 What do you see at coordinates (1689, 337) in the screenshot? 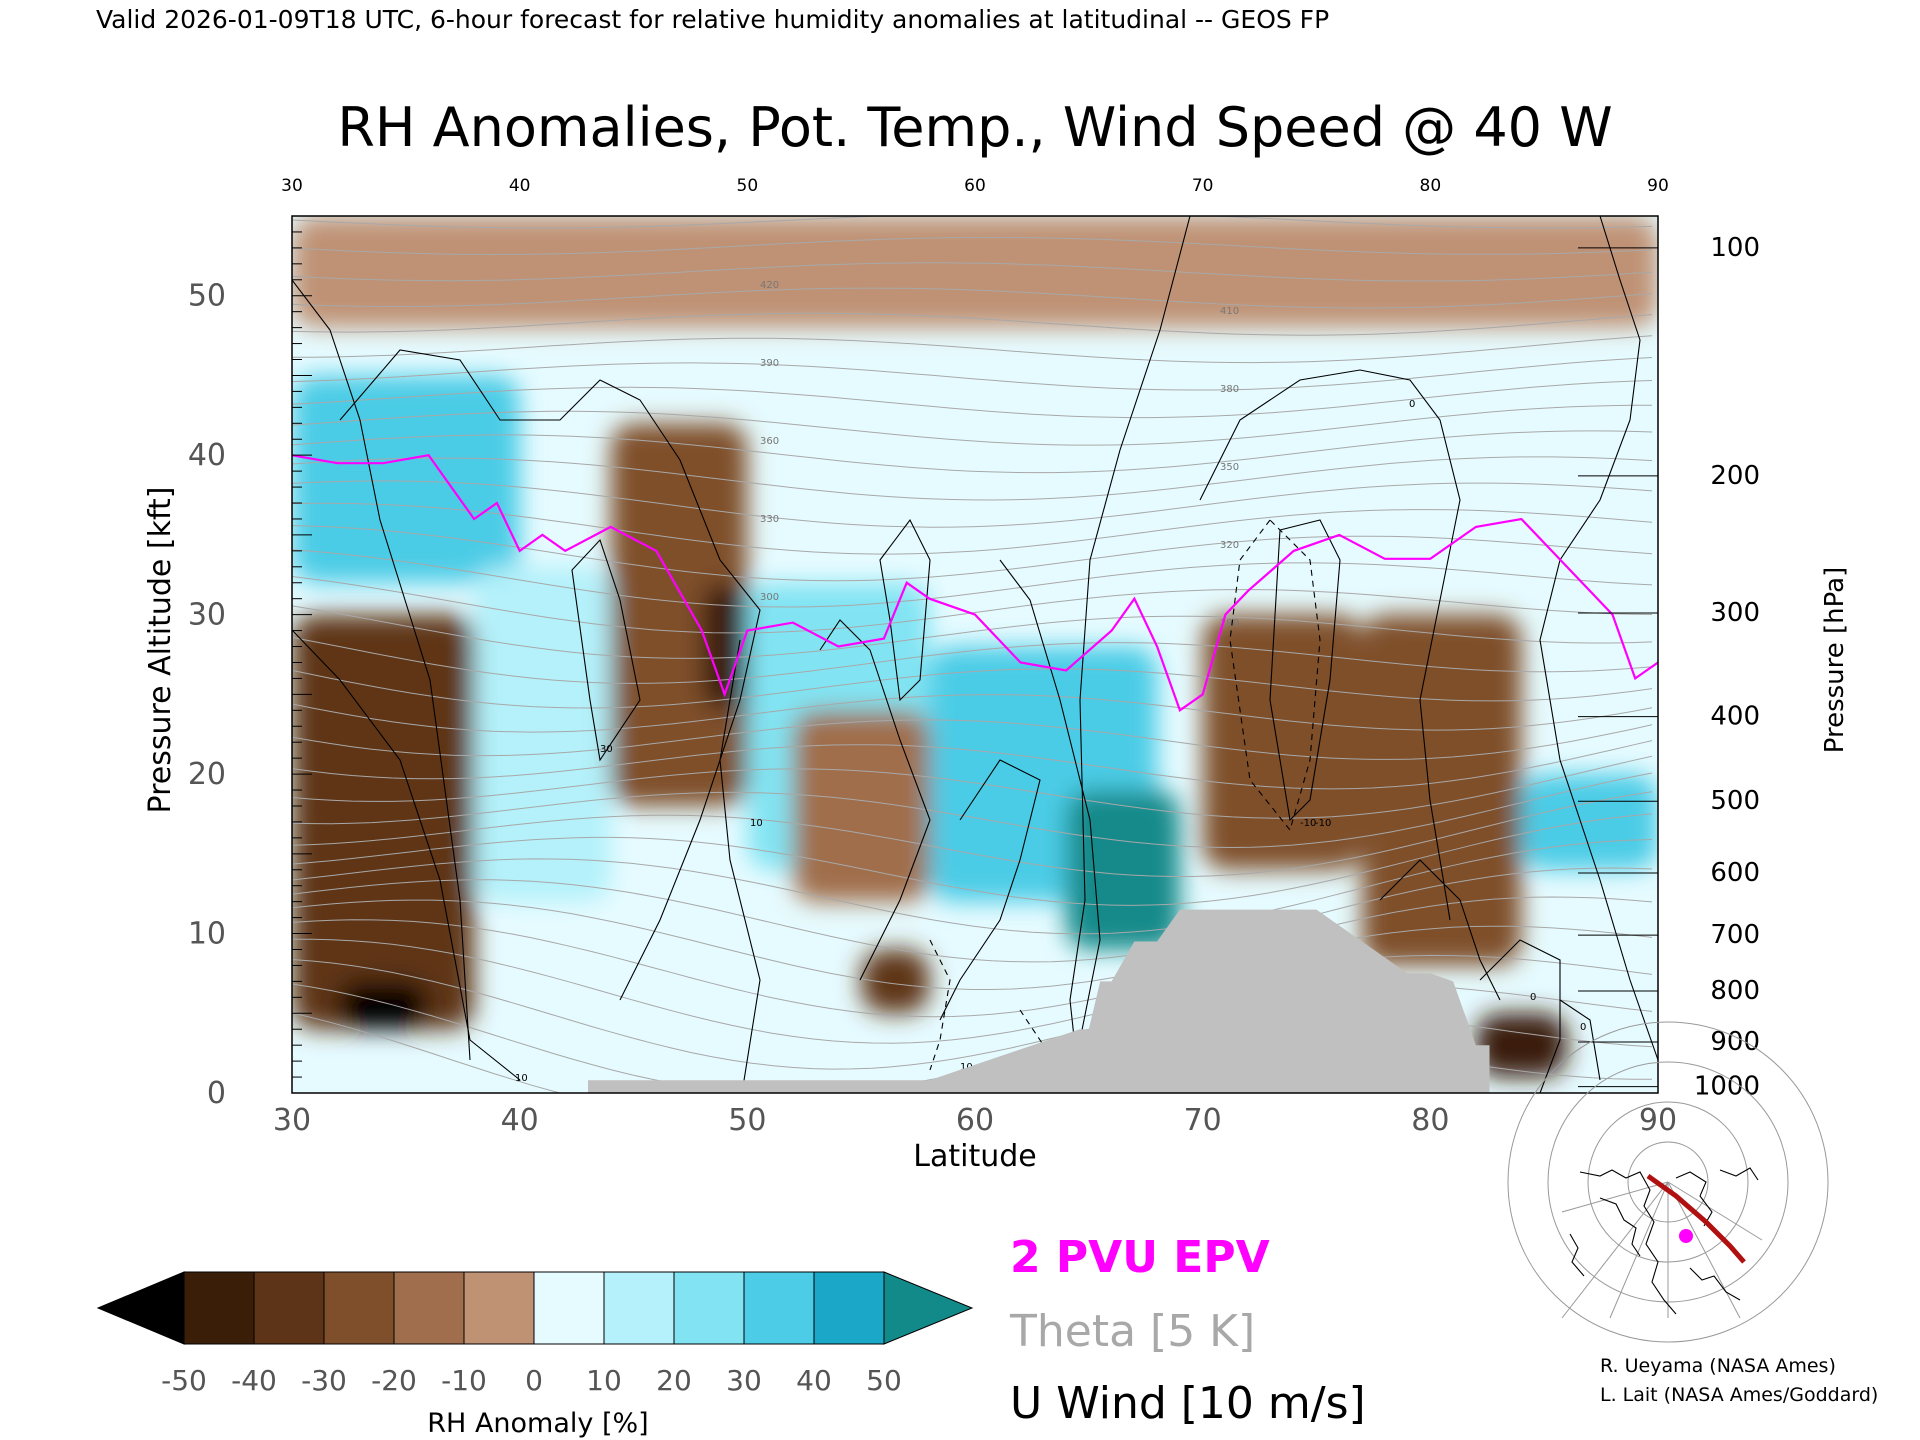
I see `theta-label: 400` at bounding box center [1689, 337].